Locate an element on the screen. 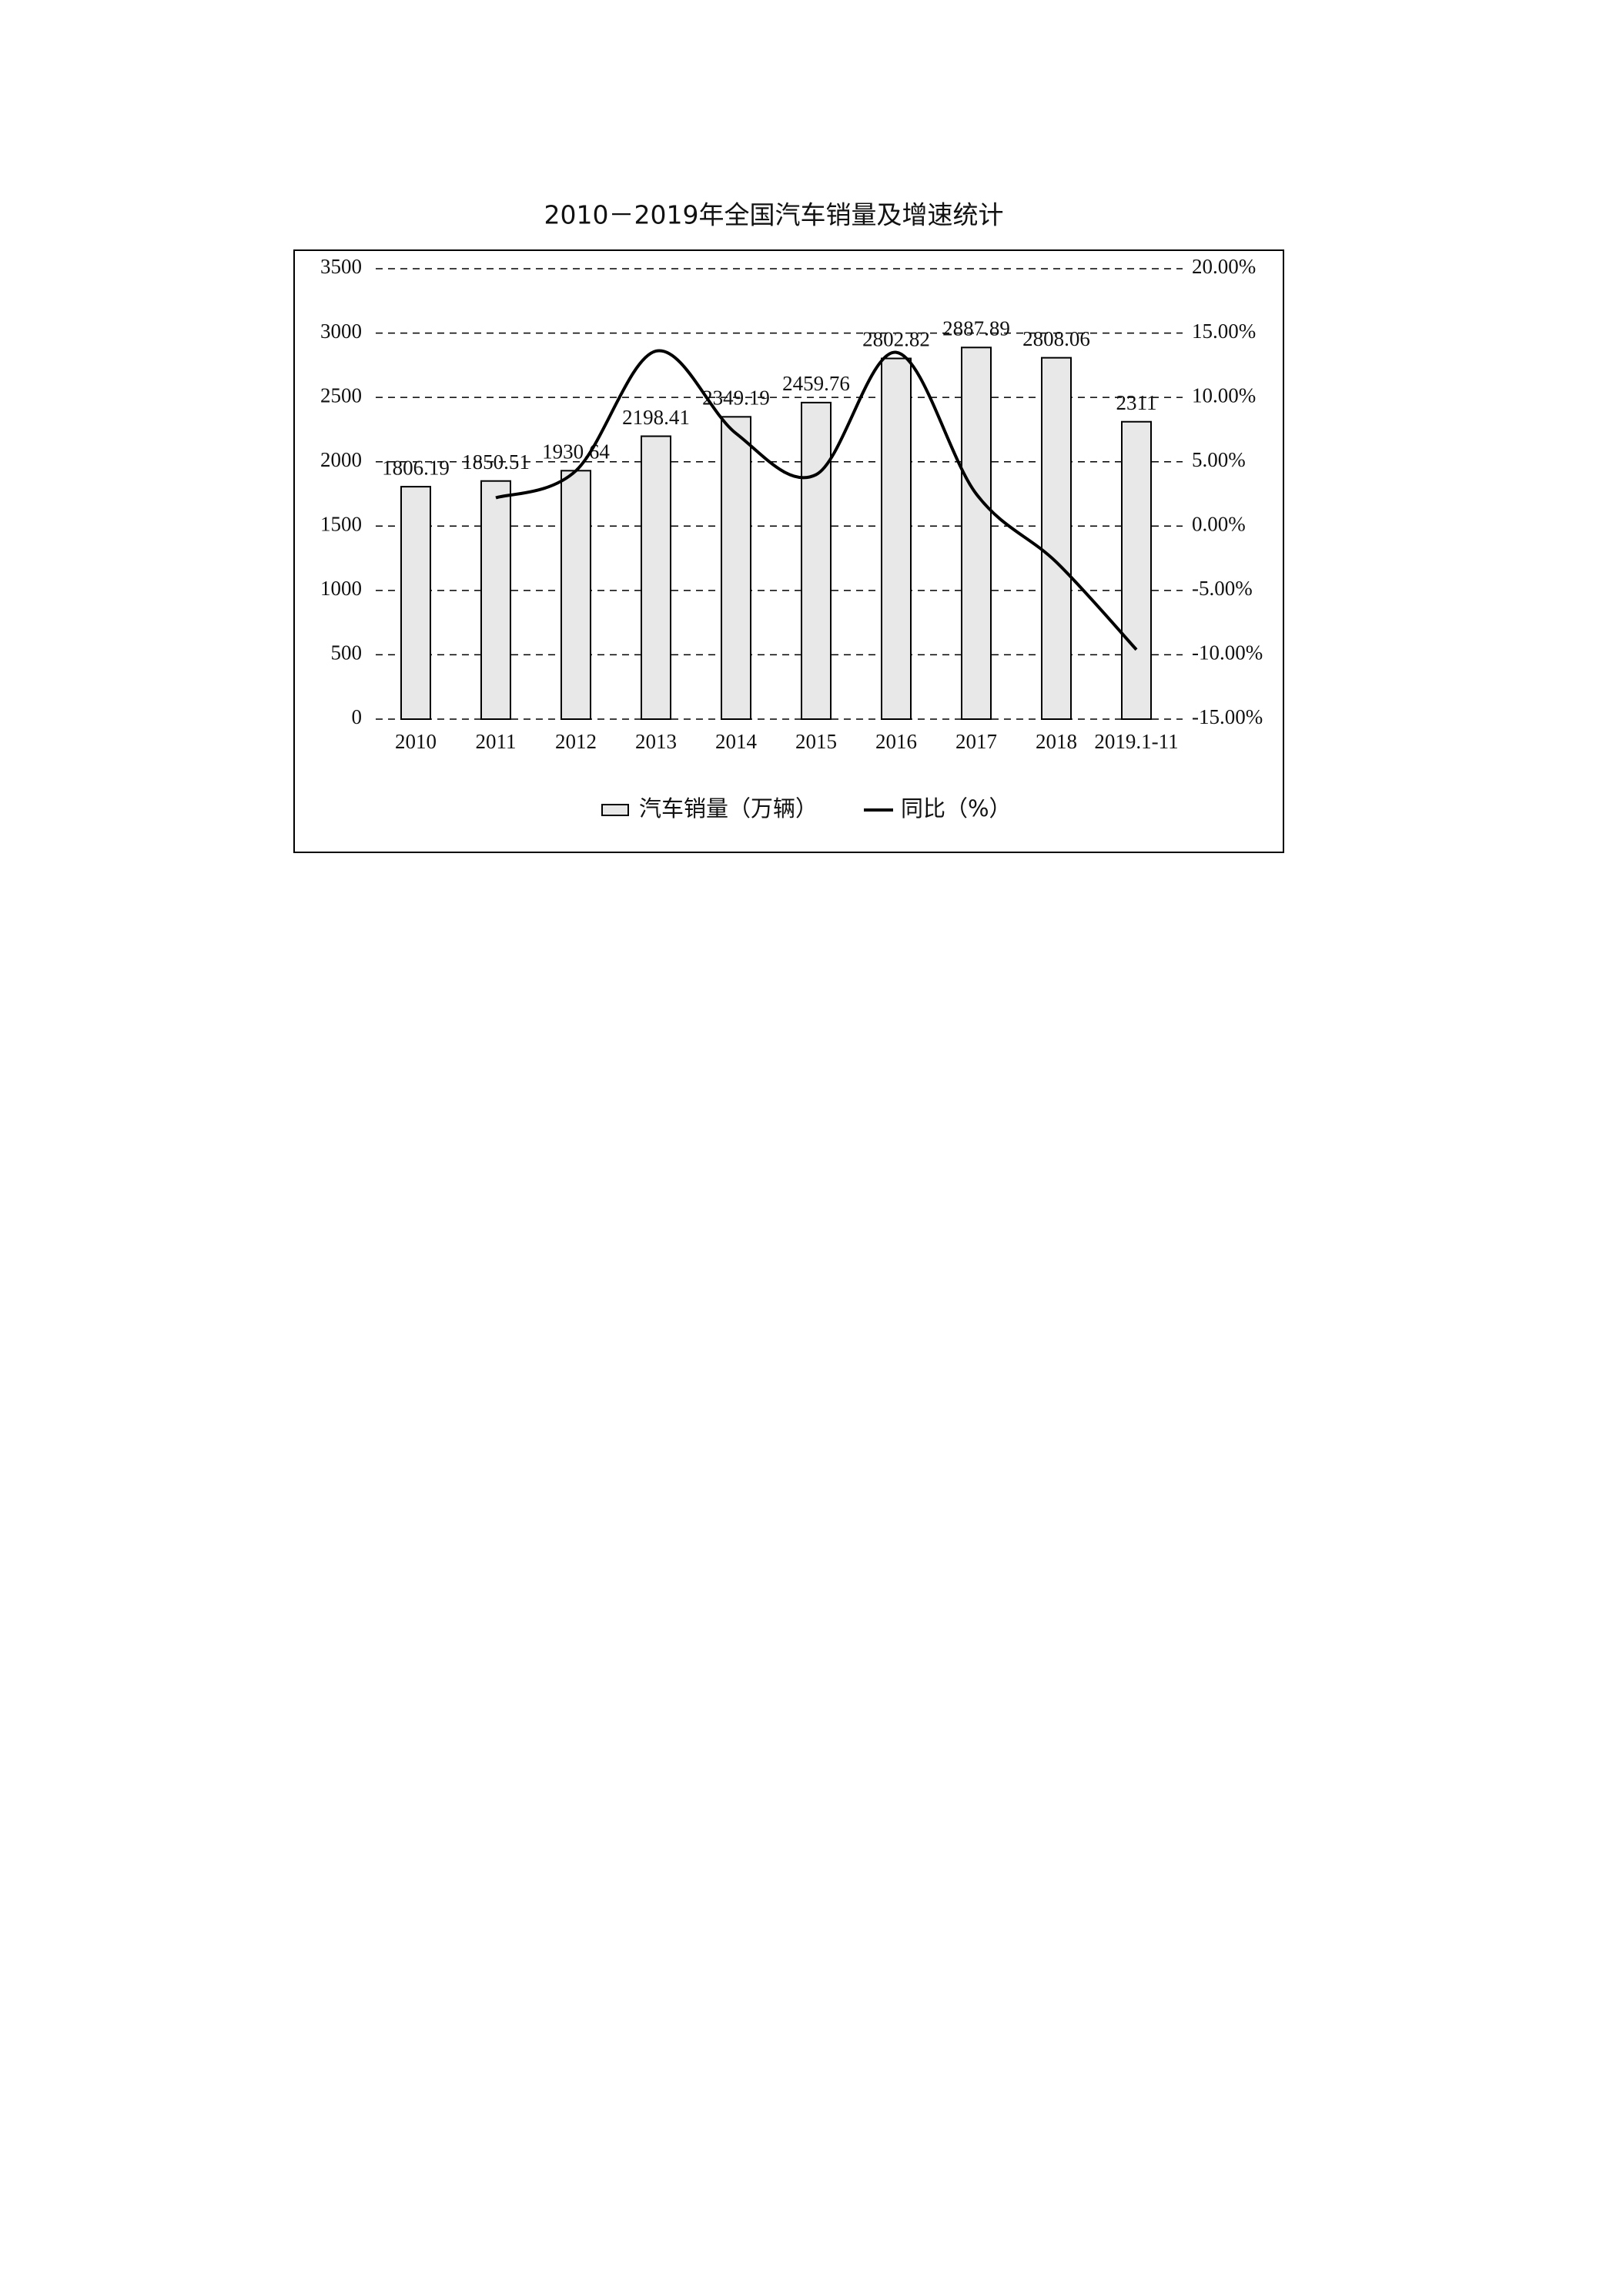 The image size is (1623, 2296). line is located at coordinates (816, 500).